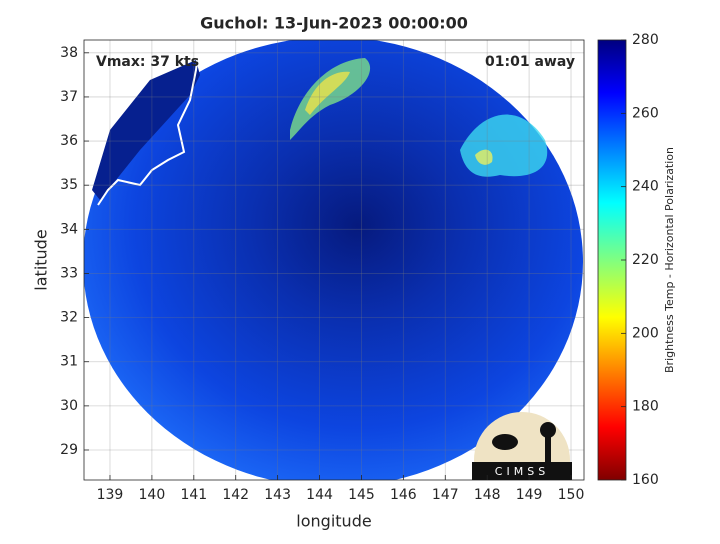  What do you see at coordinates (445, 495) in the screenshot?
I see `x-tick-label: 147` at bounding box center [445, 495].